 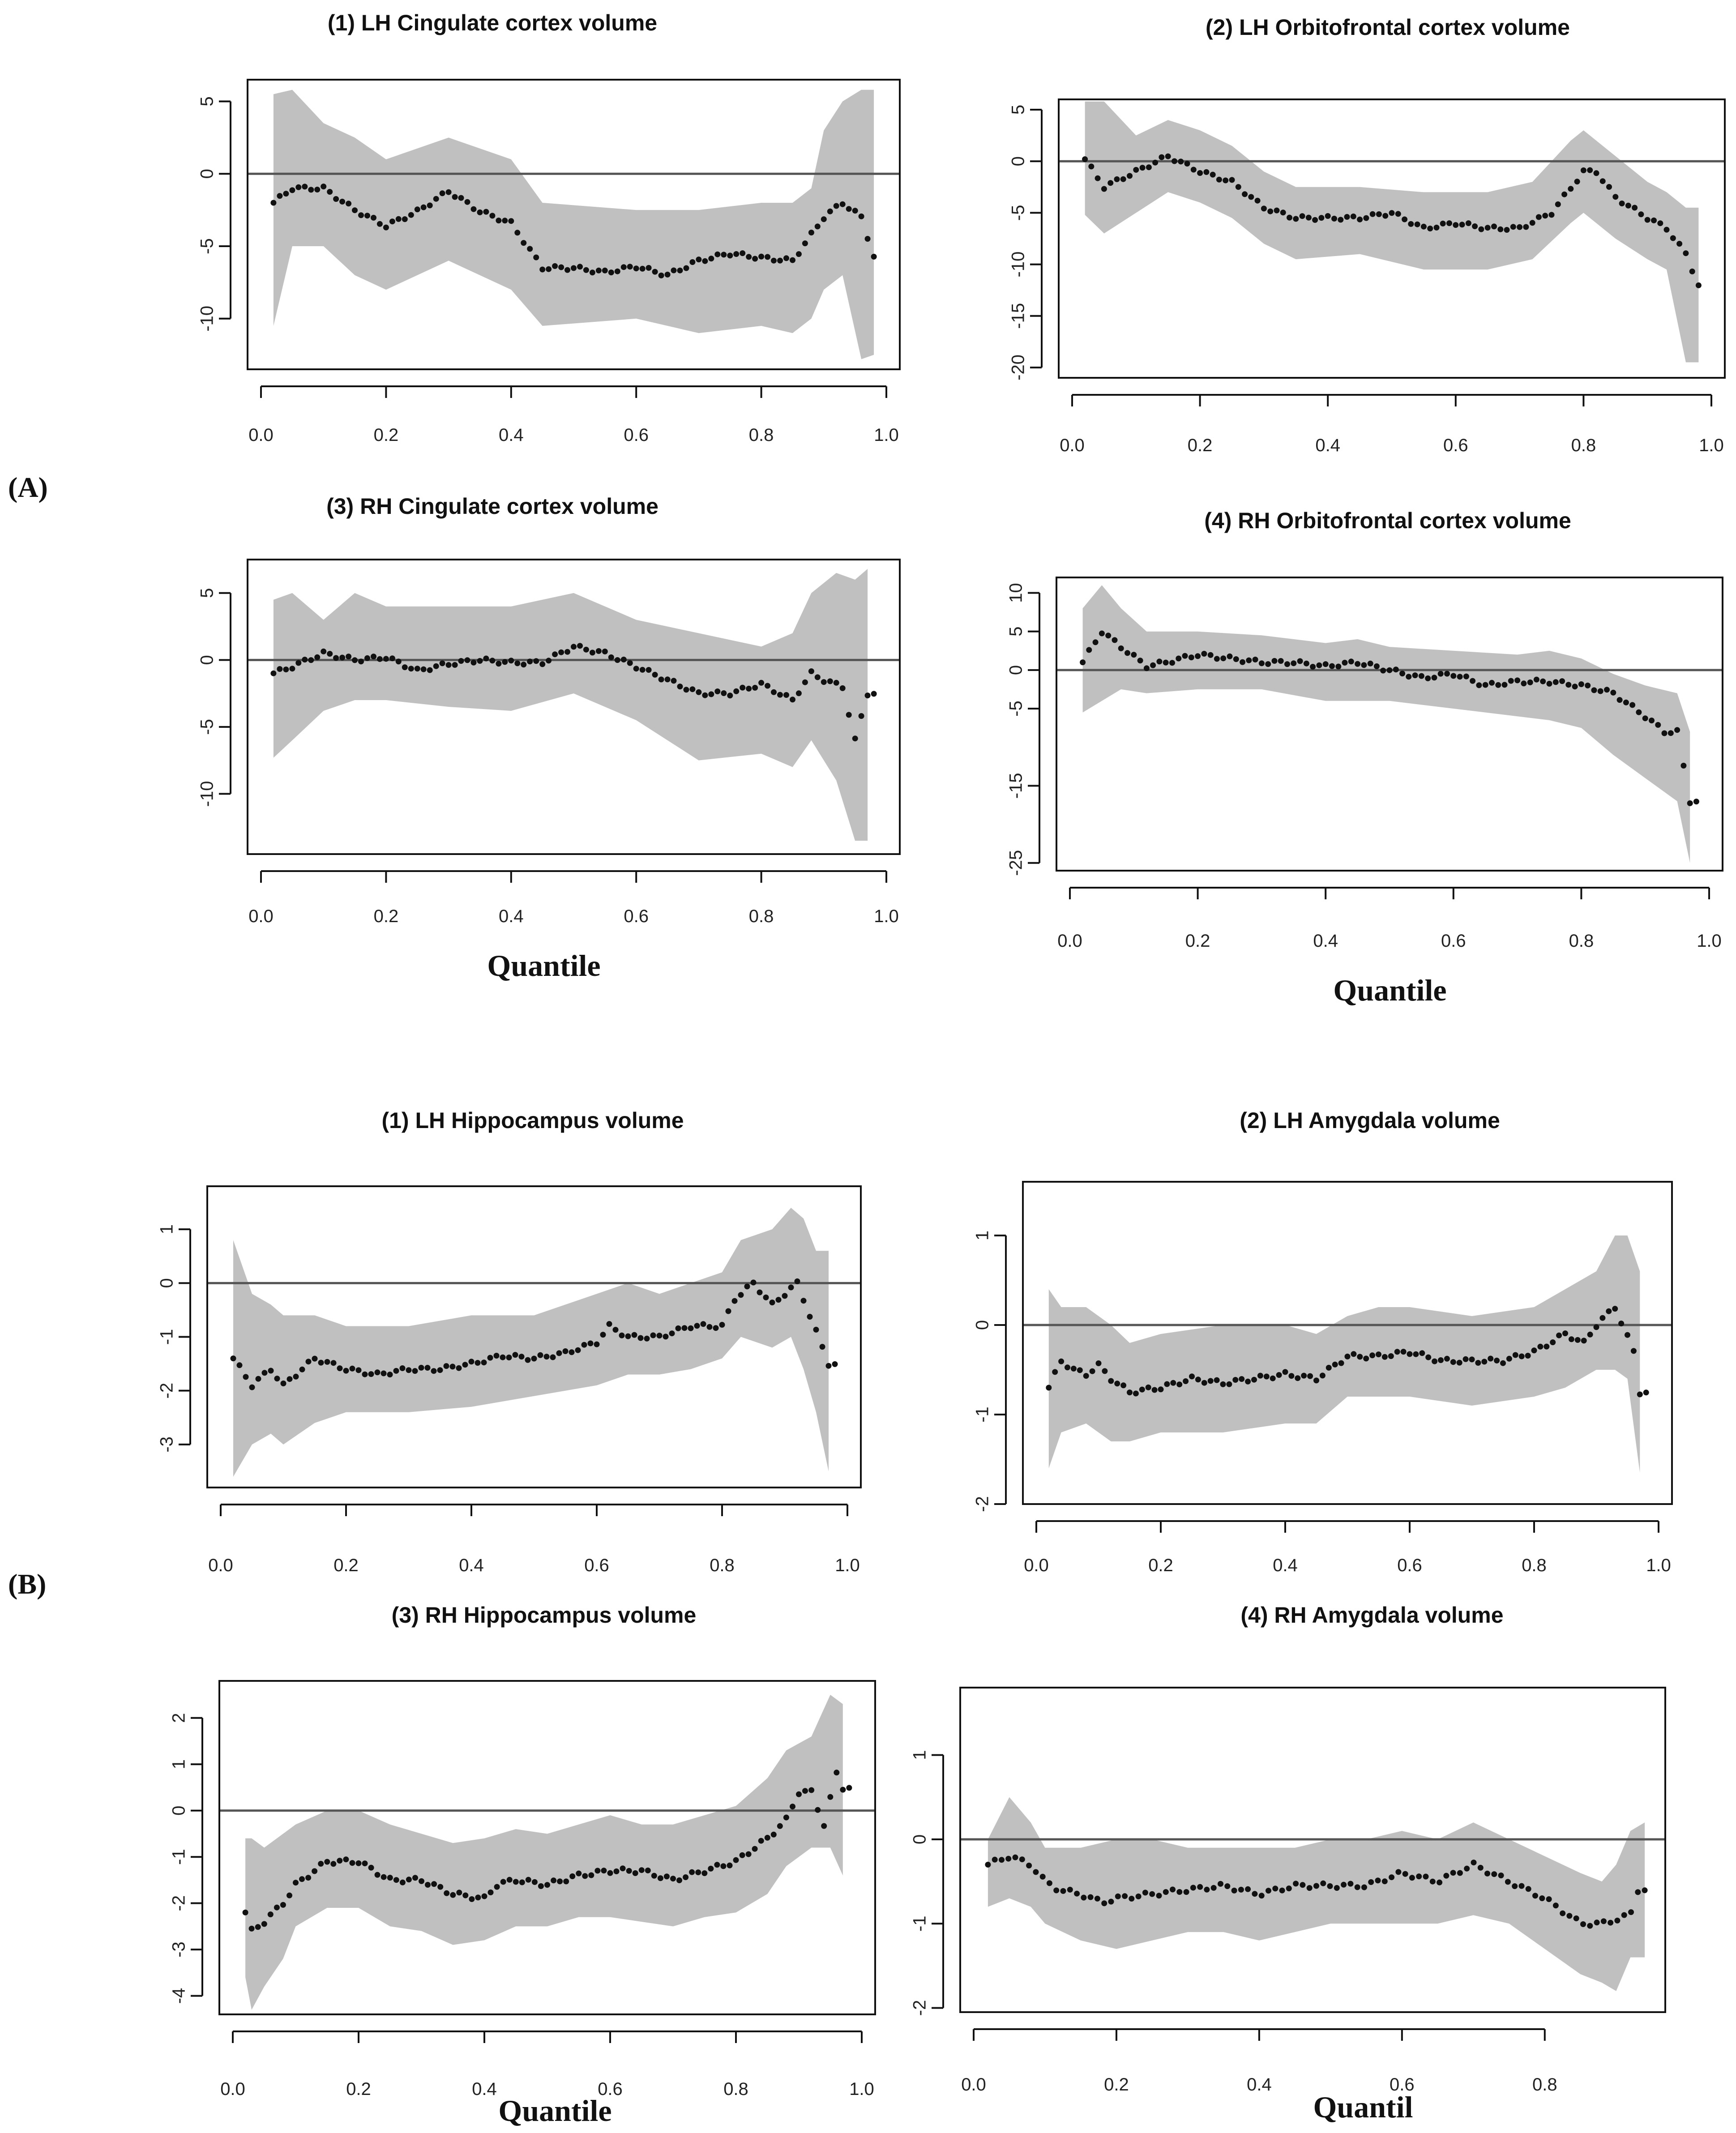 What do you see at coordinates (207, 246) in the screenshot?
I see `y-tick-label: -5` at bounding box center [207, 246].